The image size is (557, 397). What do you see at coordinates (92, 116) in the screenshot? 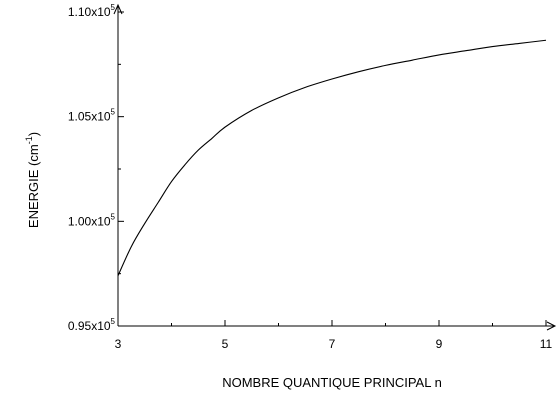
I see `y-tick-label: 1.05x10⁵` at bounding box center [92, 116].